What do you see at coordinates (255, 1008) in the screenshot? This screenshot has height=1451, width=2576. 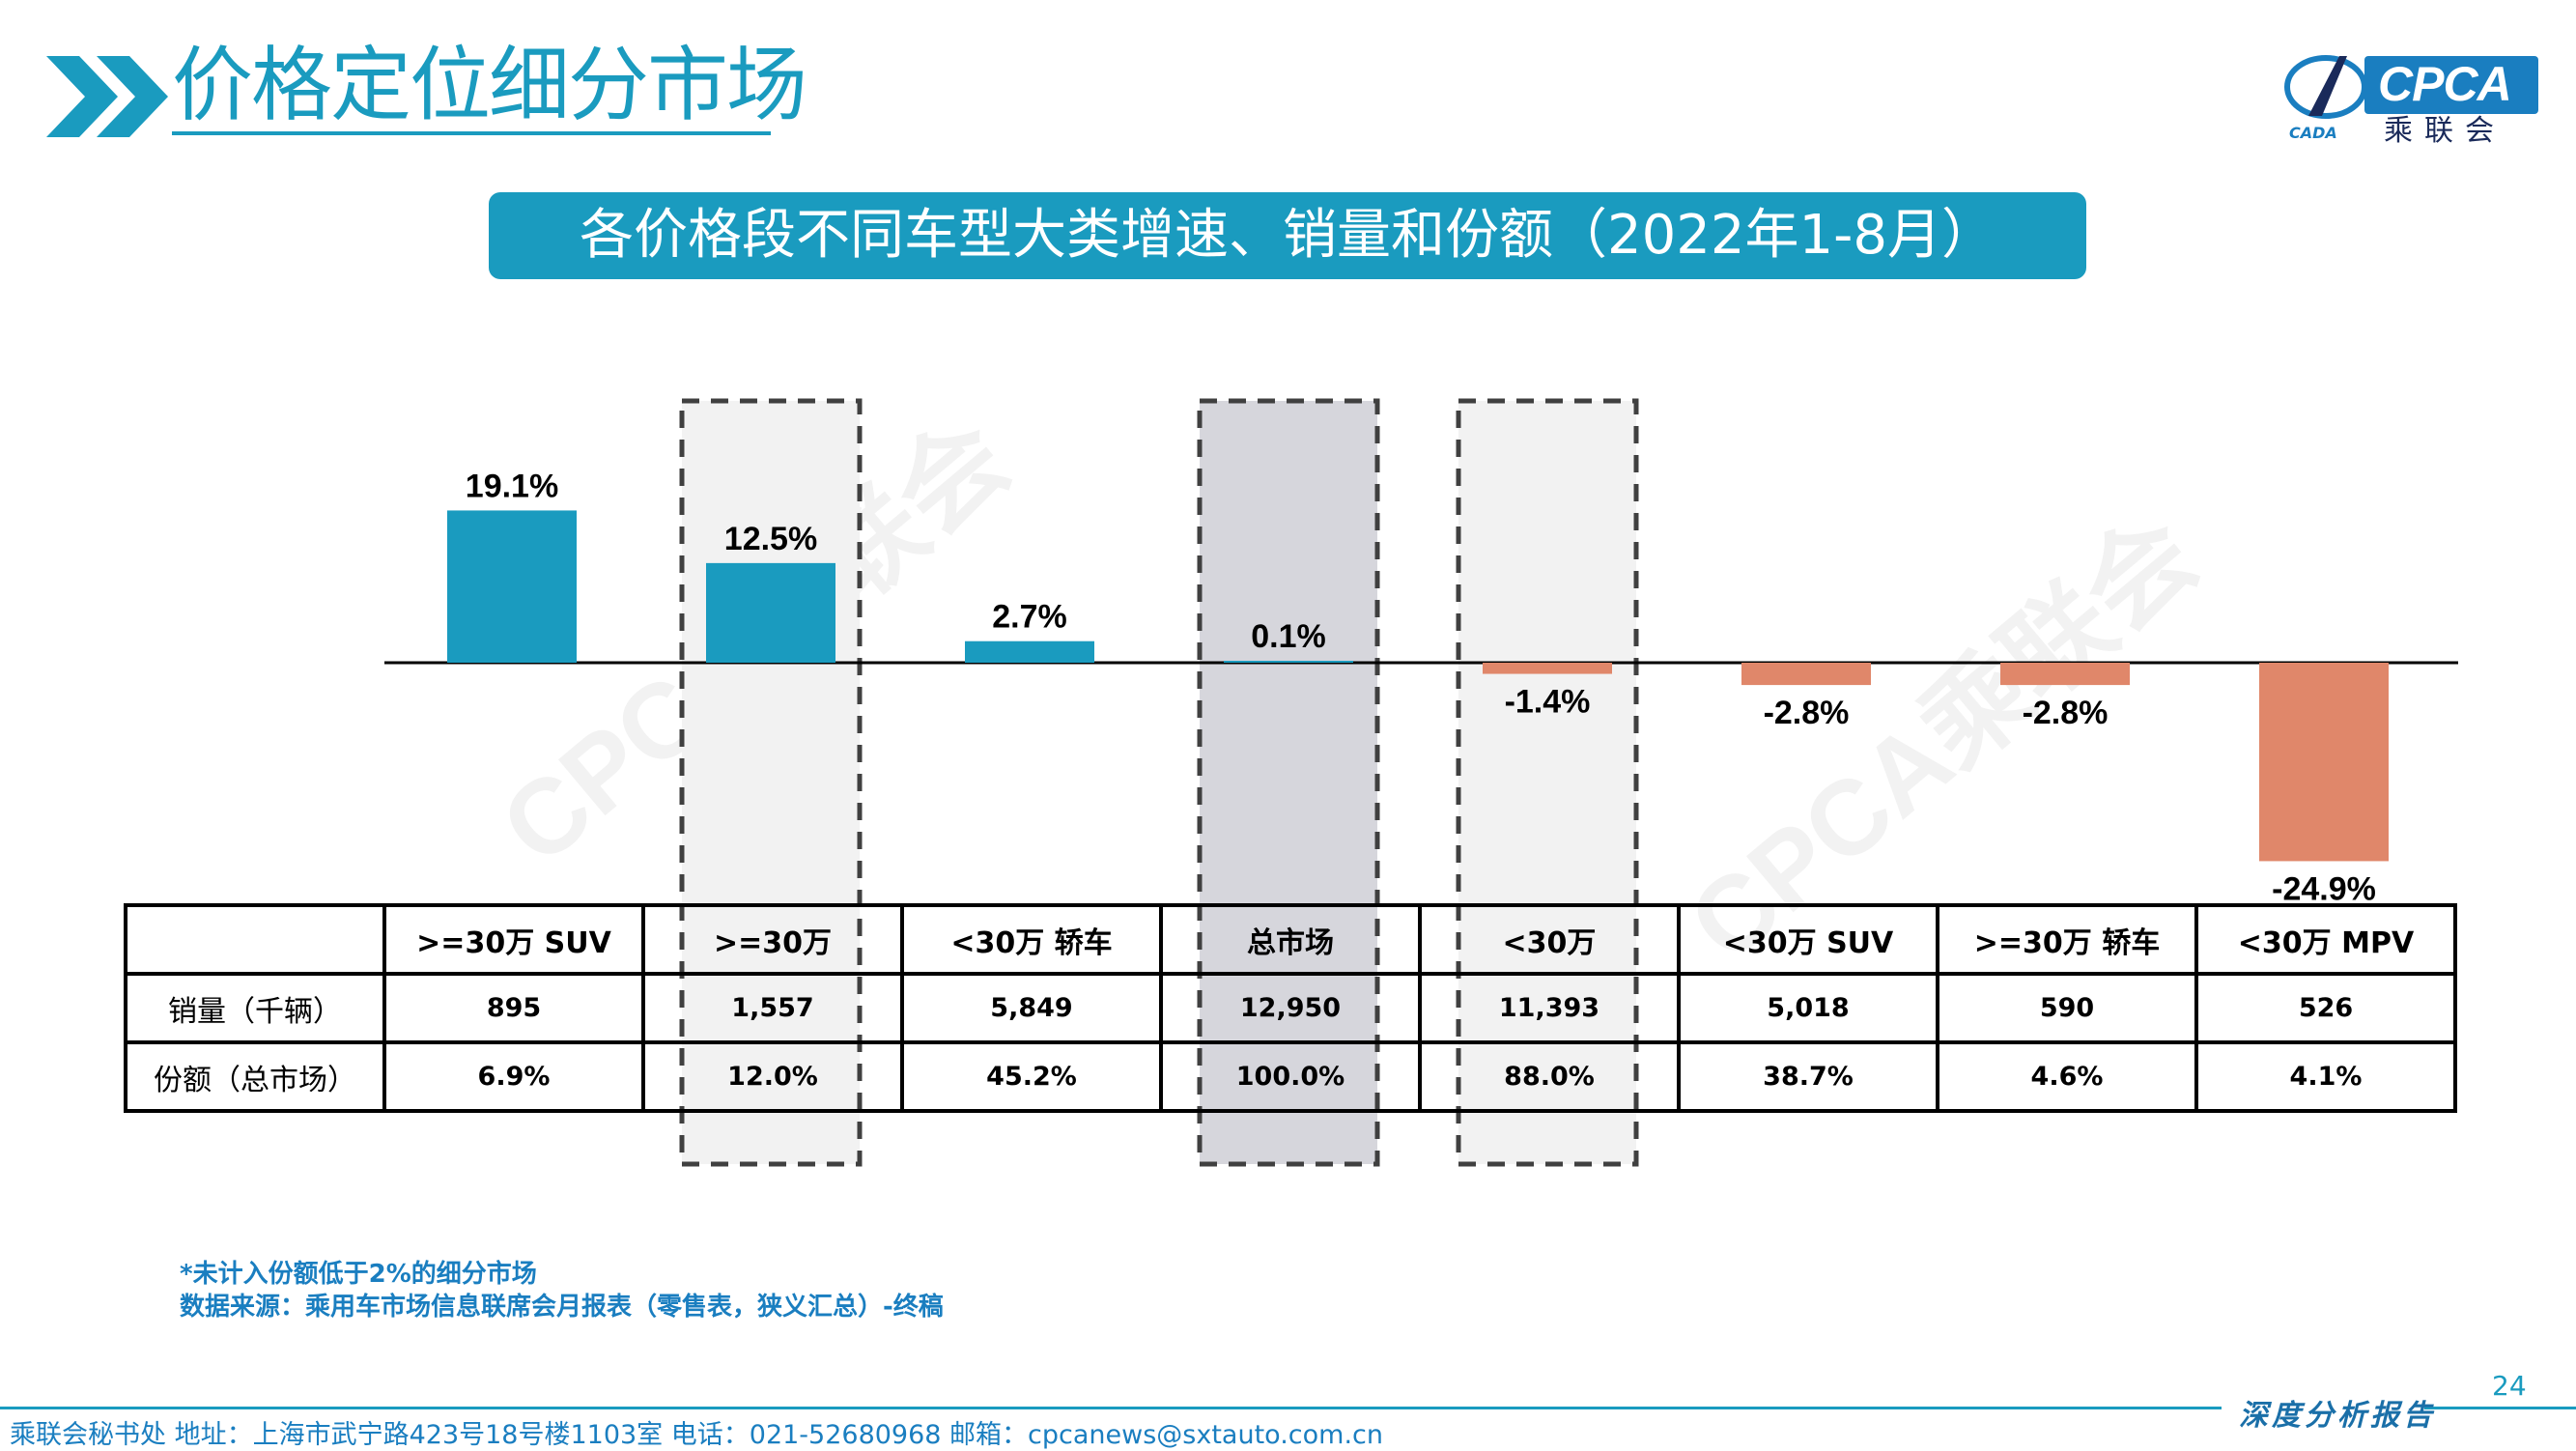 I see `table-row-label: 销量（千辆）` at bounding box center [255, 1008].